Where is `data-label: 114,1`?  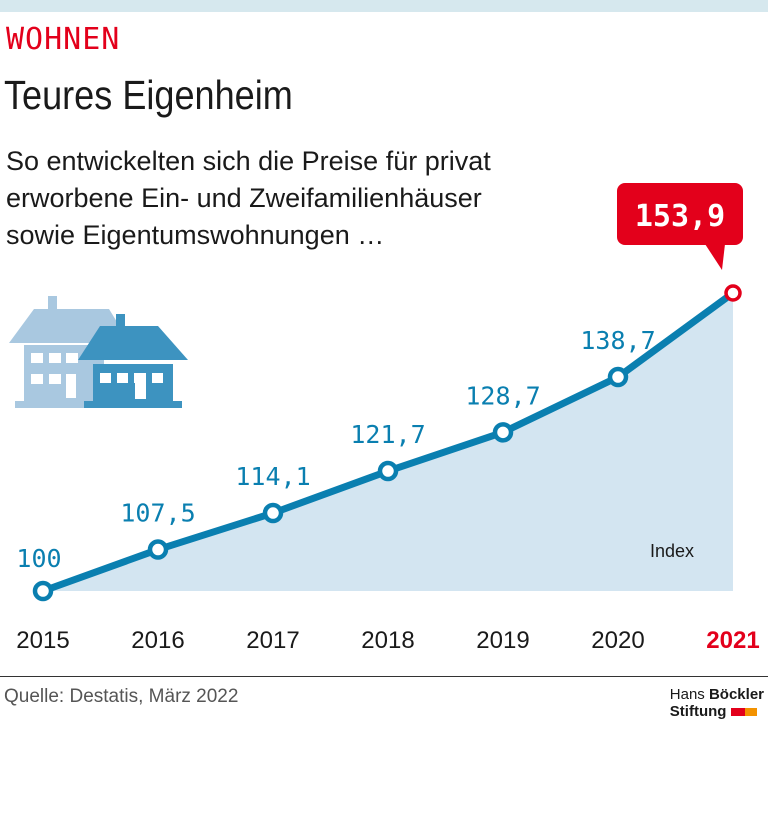
data-label: 114,1 is located at coordinates (272, 476).